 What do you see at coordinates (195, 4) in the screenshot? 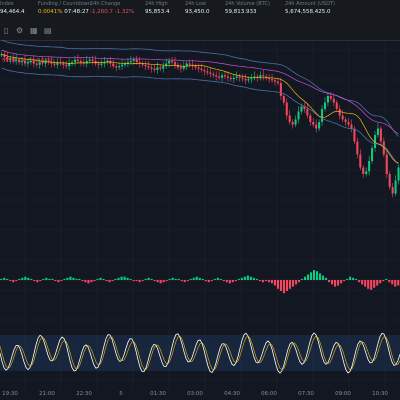
I see `stat-label: 24h Low` at bounding box center [195, 4].